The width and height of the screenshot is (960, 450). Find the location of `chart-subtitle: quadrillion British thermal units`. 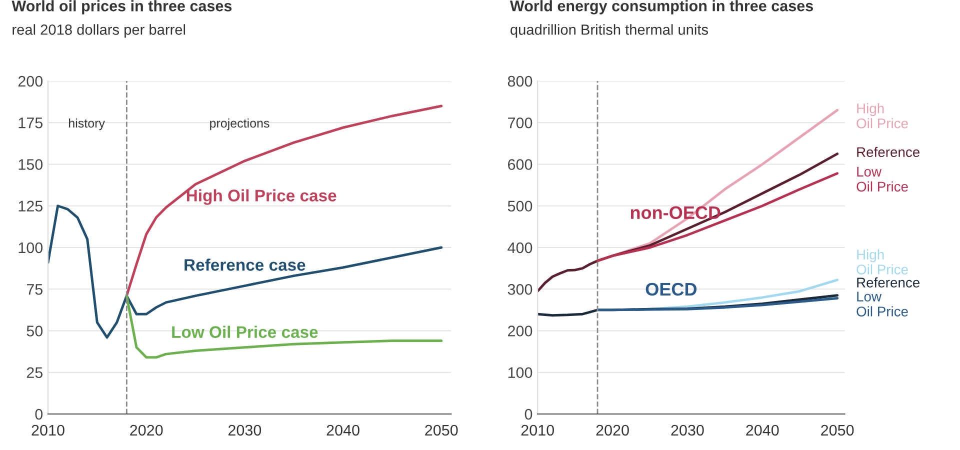

chart-subtitle: quadrillion British thermal units is located at coordinates (609, 31).